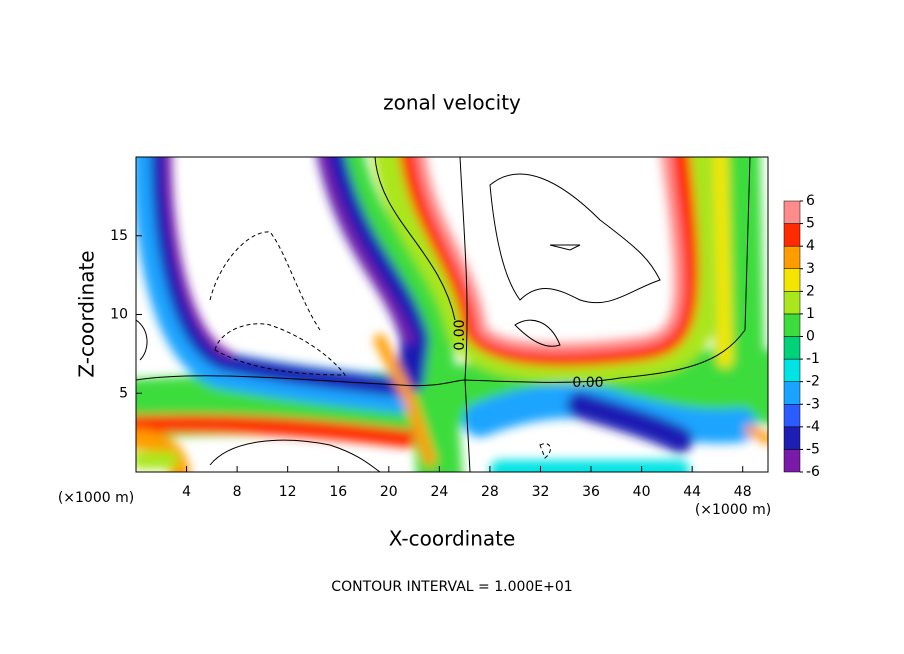 The height and width of the screenshot is (654, 904). What do you see at coordinates (813, 382) in the screenshot?
I see `colorbar-label: -2` at bounding box center [813, 382].